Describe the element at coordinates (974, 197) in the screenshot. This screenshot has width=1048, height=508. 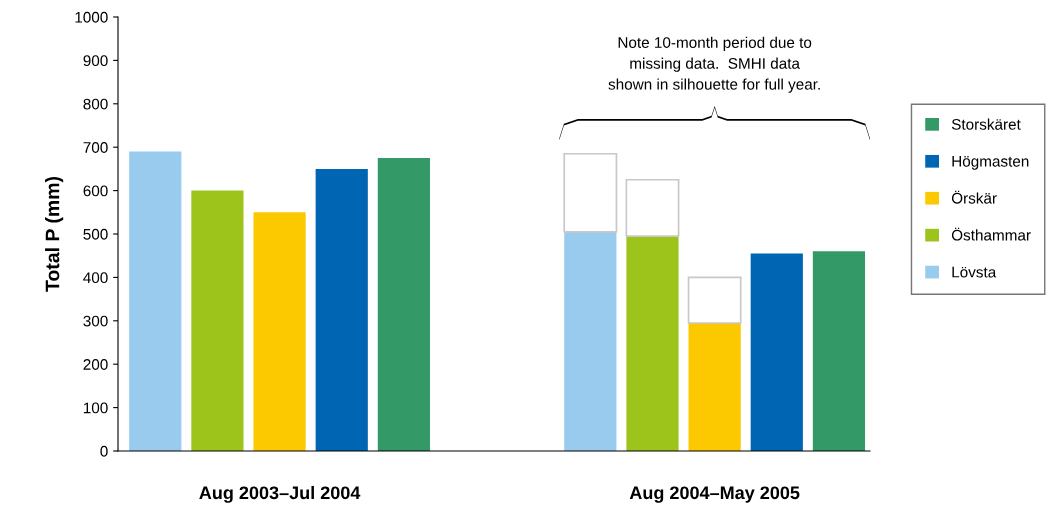
I see `legend-label: Örskär` at that location.